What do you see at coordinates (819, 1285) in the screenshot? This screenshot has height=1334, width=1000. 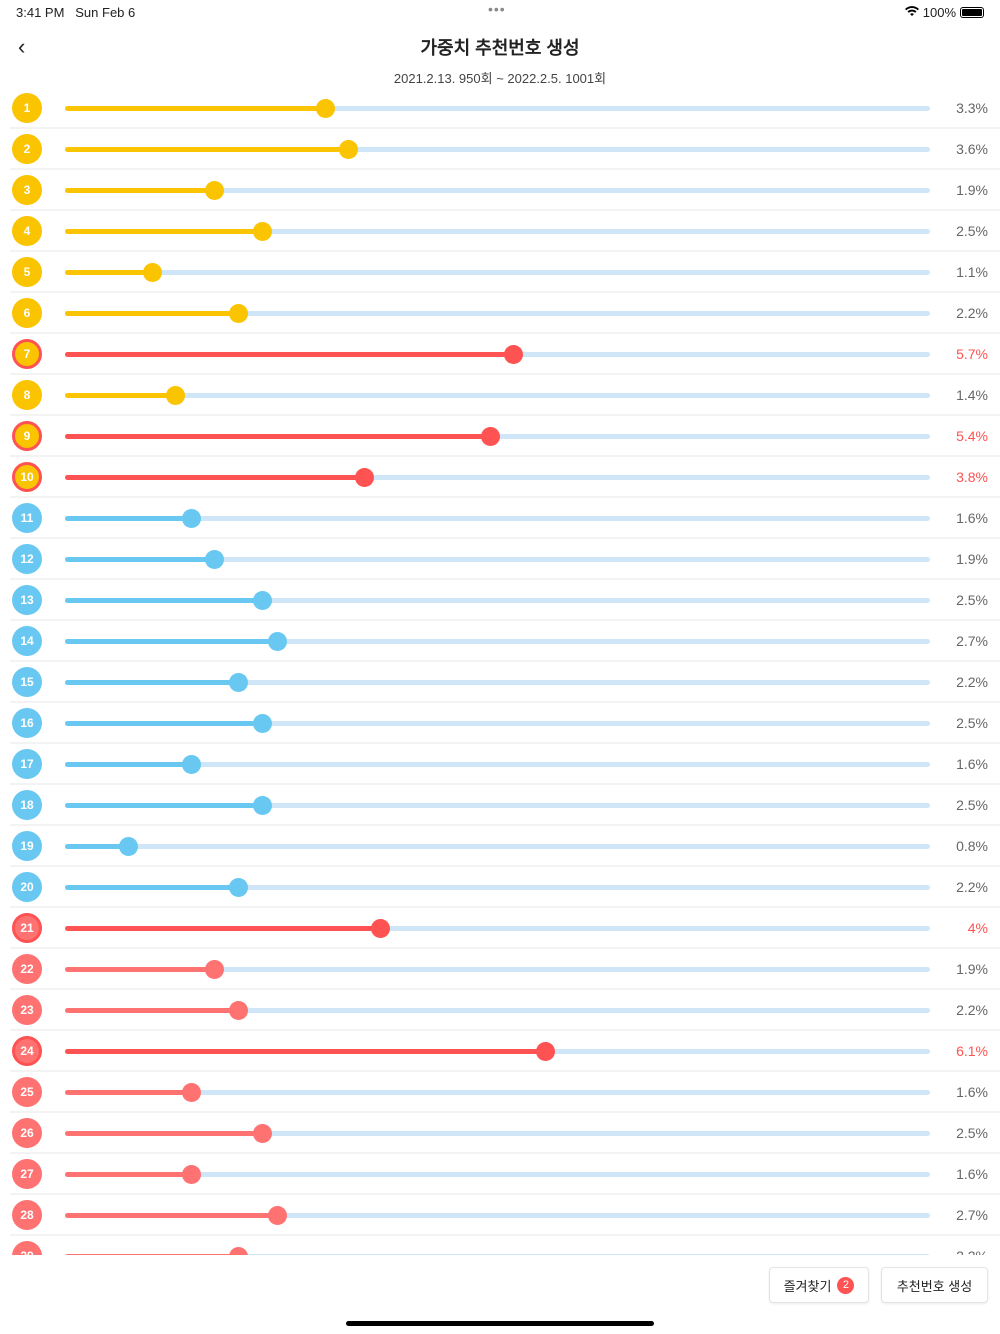 I see `favorites-button: 즐겨찾기 2` at bounding box center [819, 1285].